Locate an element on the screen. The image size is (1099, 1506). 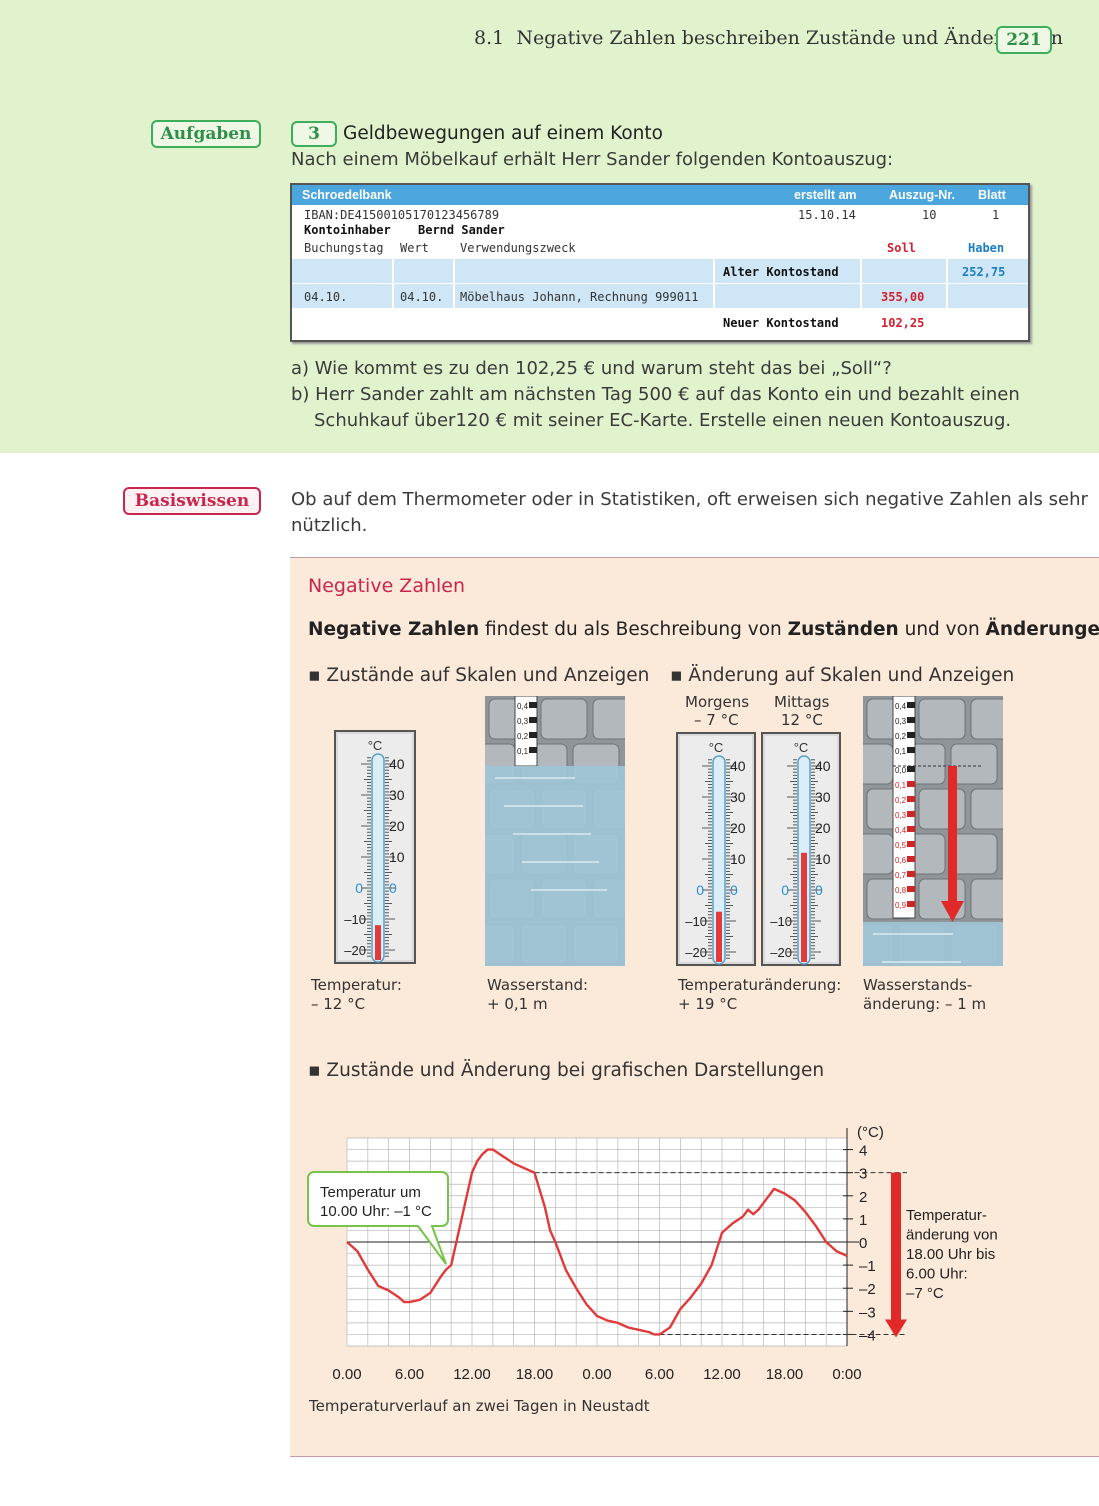
owner-name: Bernd Sander is located at coordinates (461, 230).